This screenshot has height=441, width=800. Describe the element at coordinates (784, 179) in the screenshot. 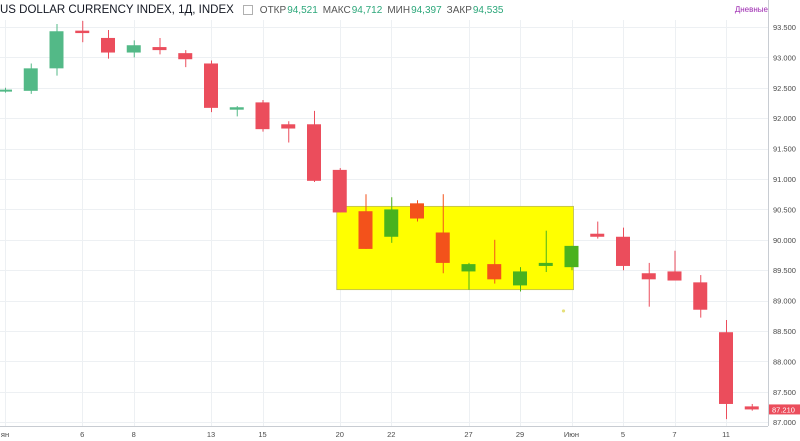

I see `y-tick-label: 91.000` at that location.